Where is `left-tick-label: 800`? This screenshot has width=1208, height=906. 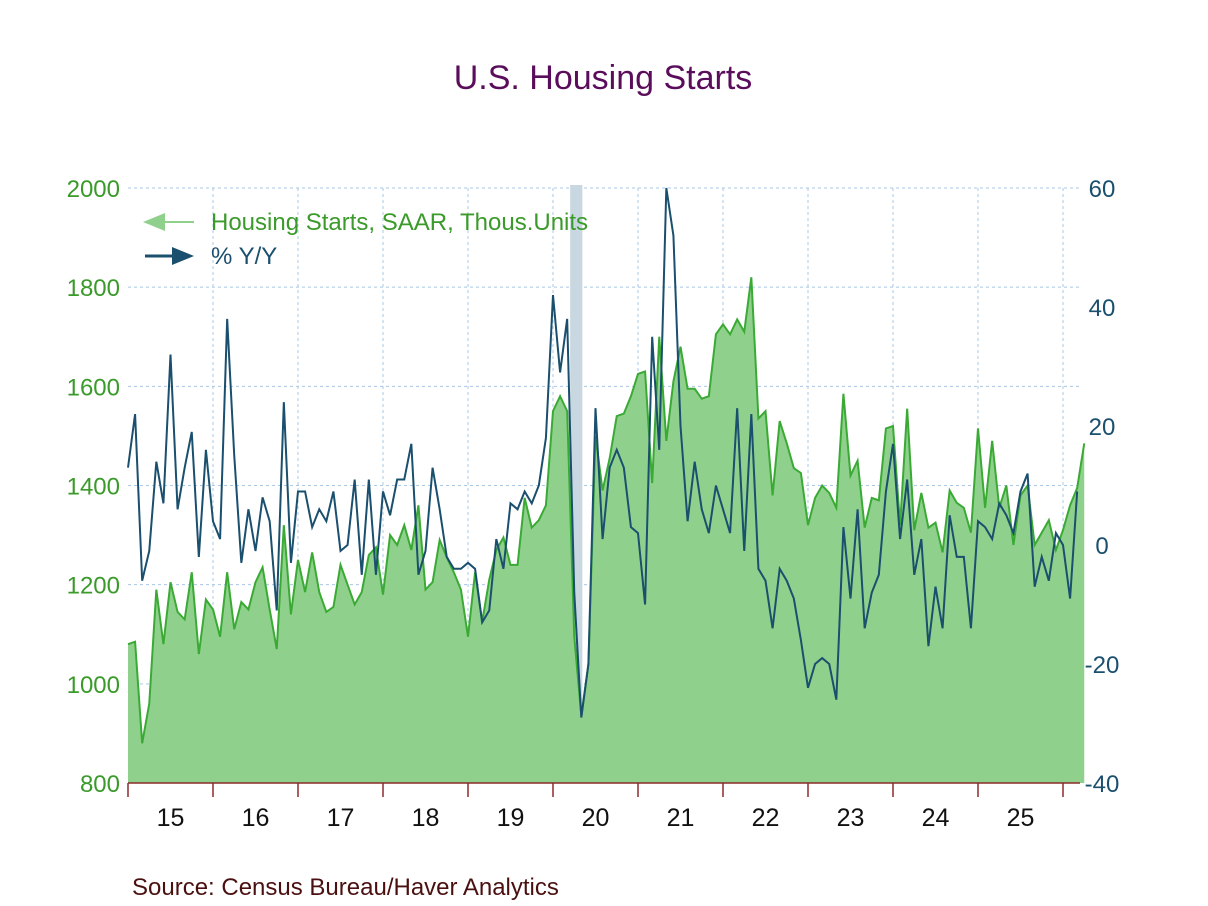
left-tick-label: 800 is located at coordinates (100, 784).